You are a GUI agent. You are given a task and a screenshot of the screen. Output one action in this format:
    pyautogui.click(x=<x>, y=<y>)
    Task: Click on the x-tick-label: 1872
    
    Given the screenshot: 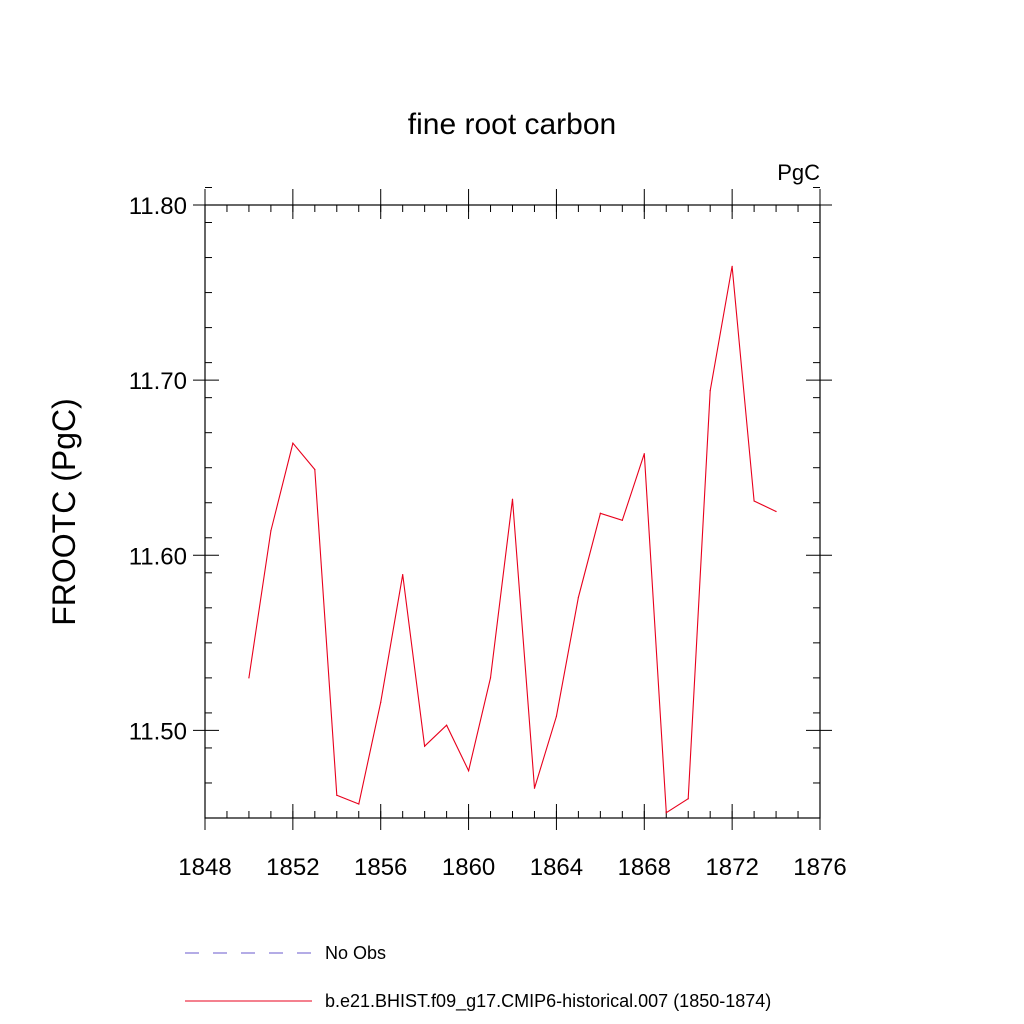 What is the action you would take?
    pyautogui.click(x=731, y=867)
    